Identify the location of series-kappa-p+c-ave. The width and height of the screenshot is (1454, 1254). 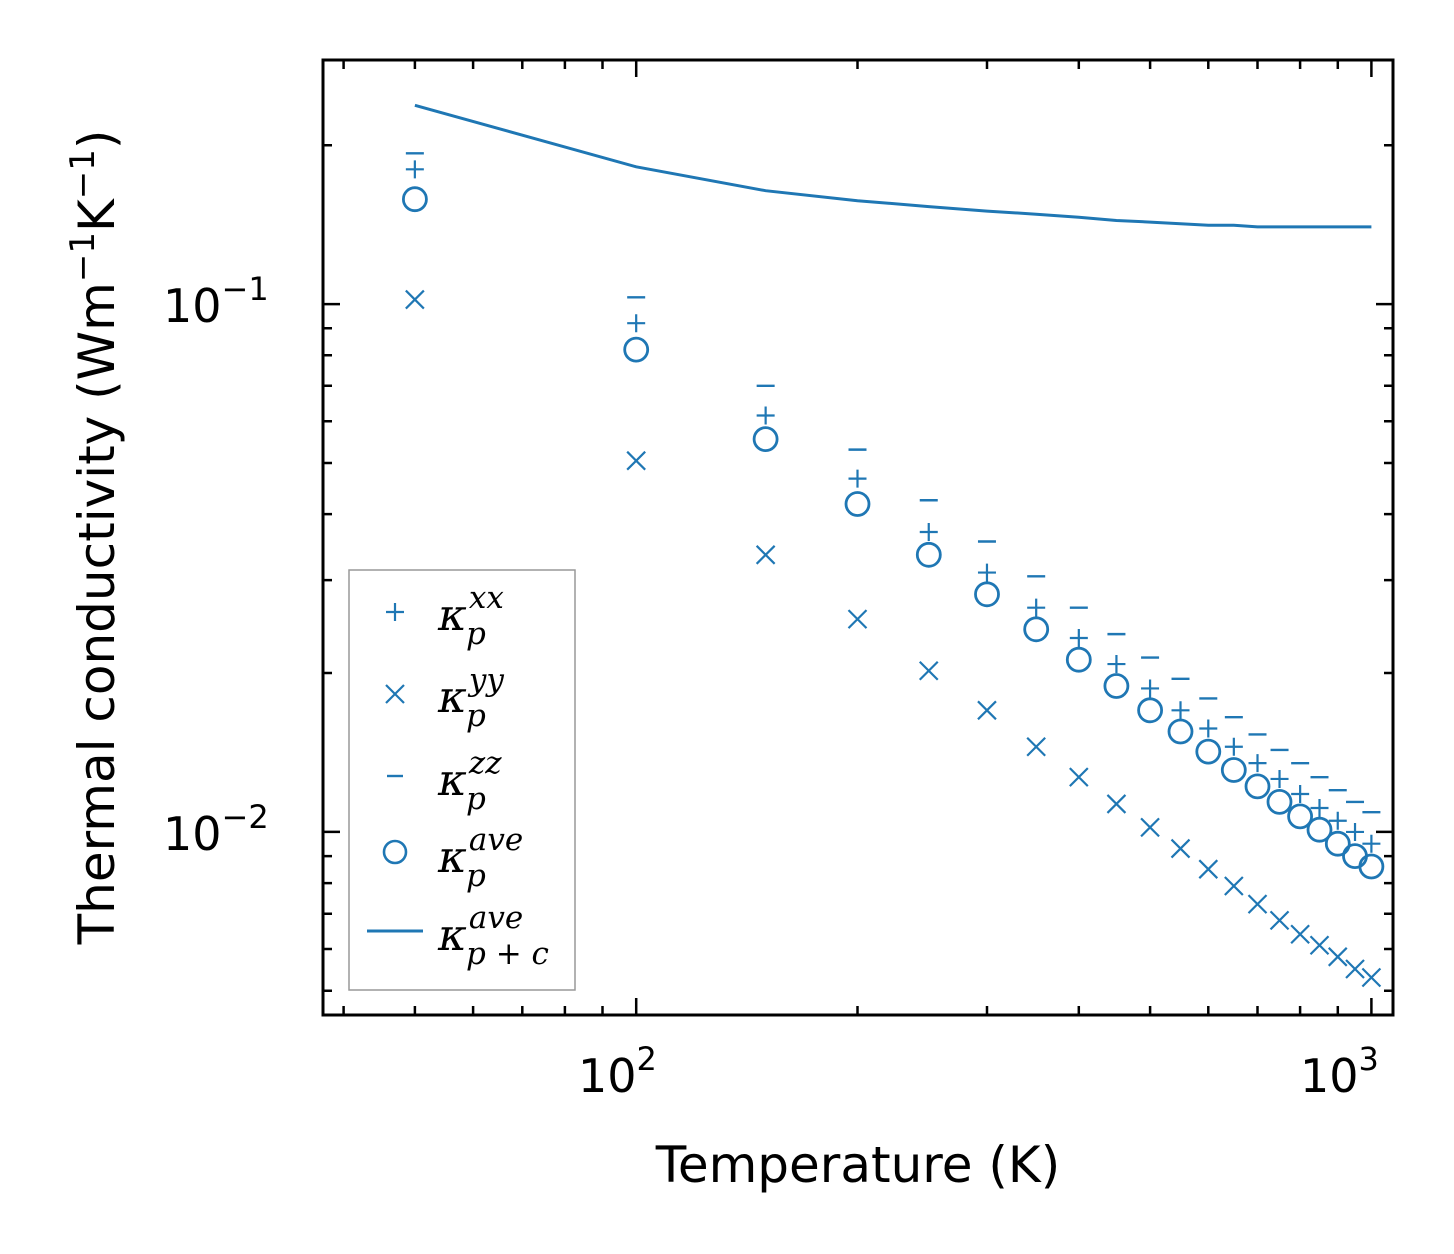
(893, 166).